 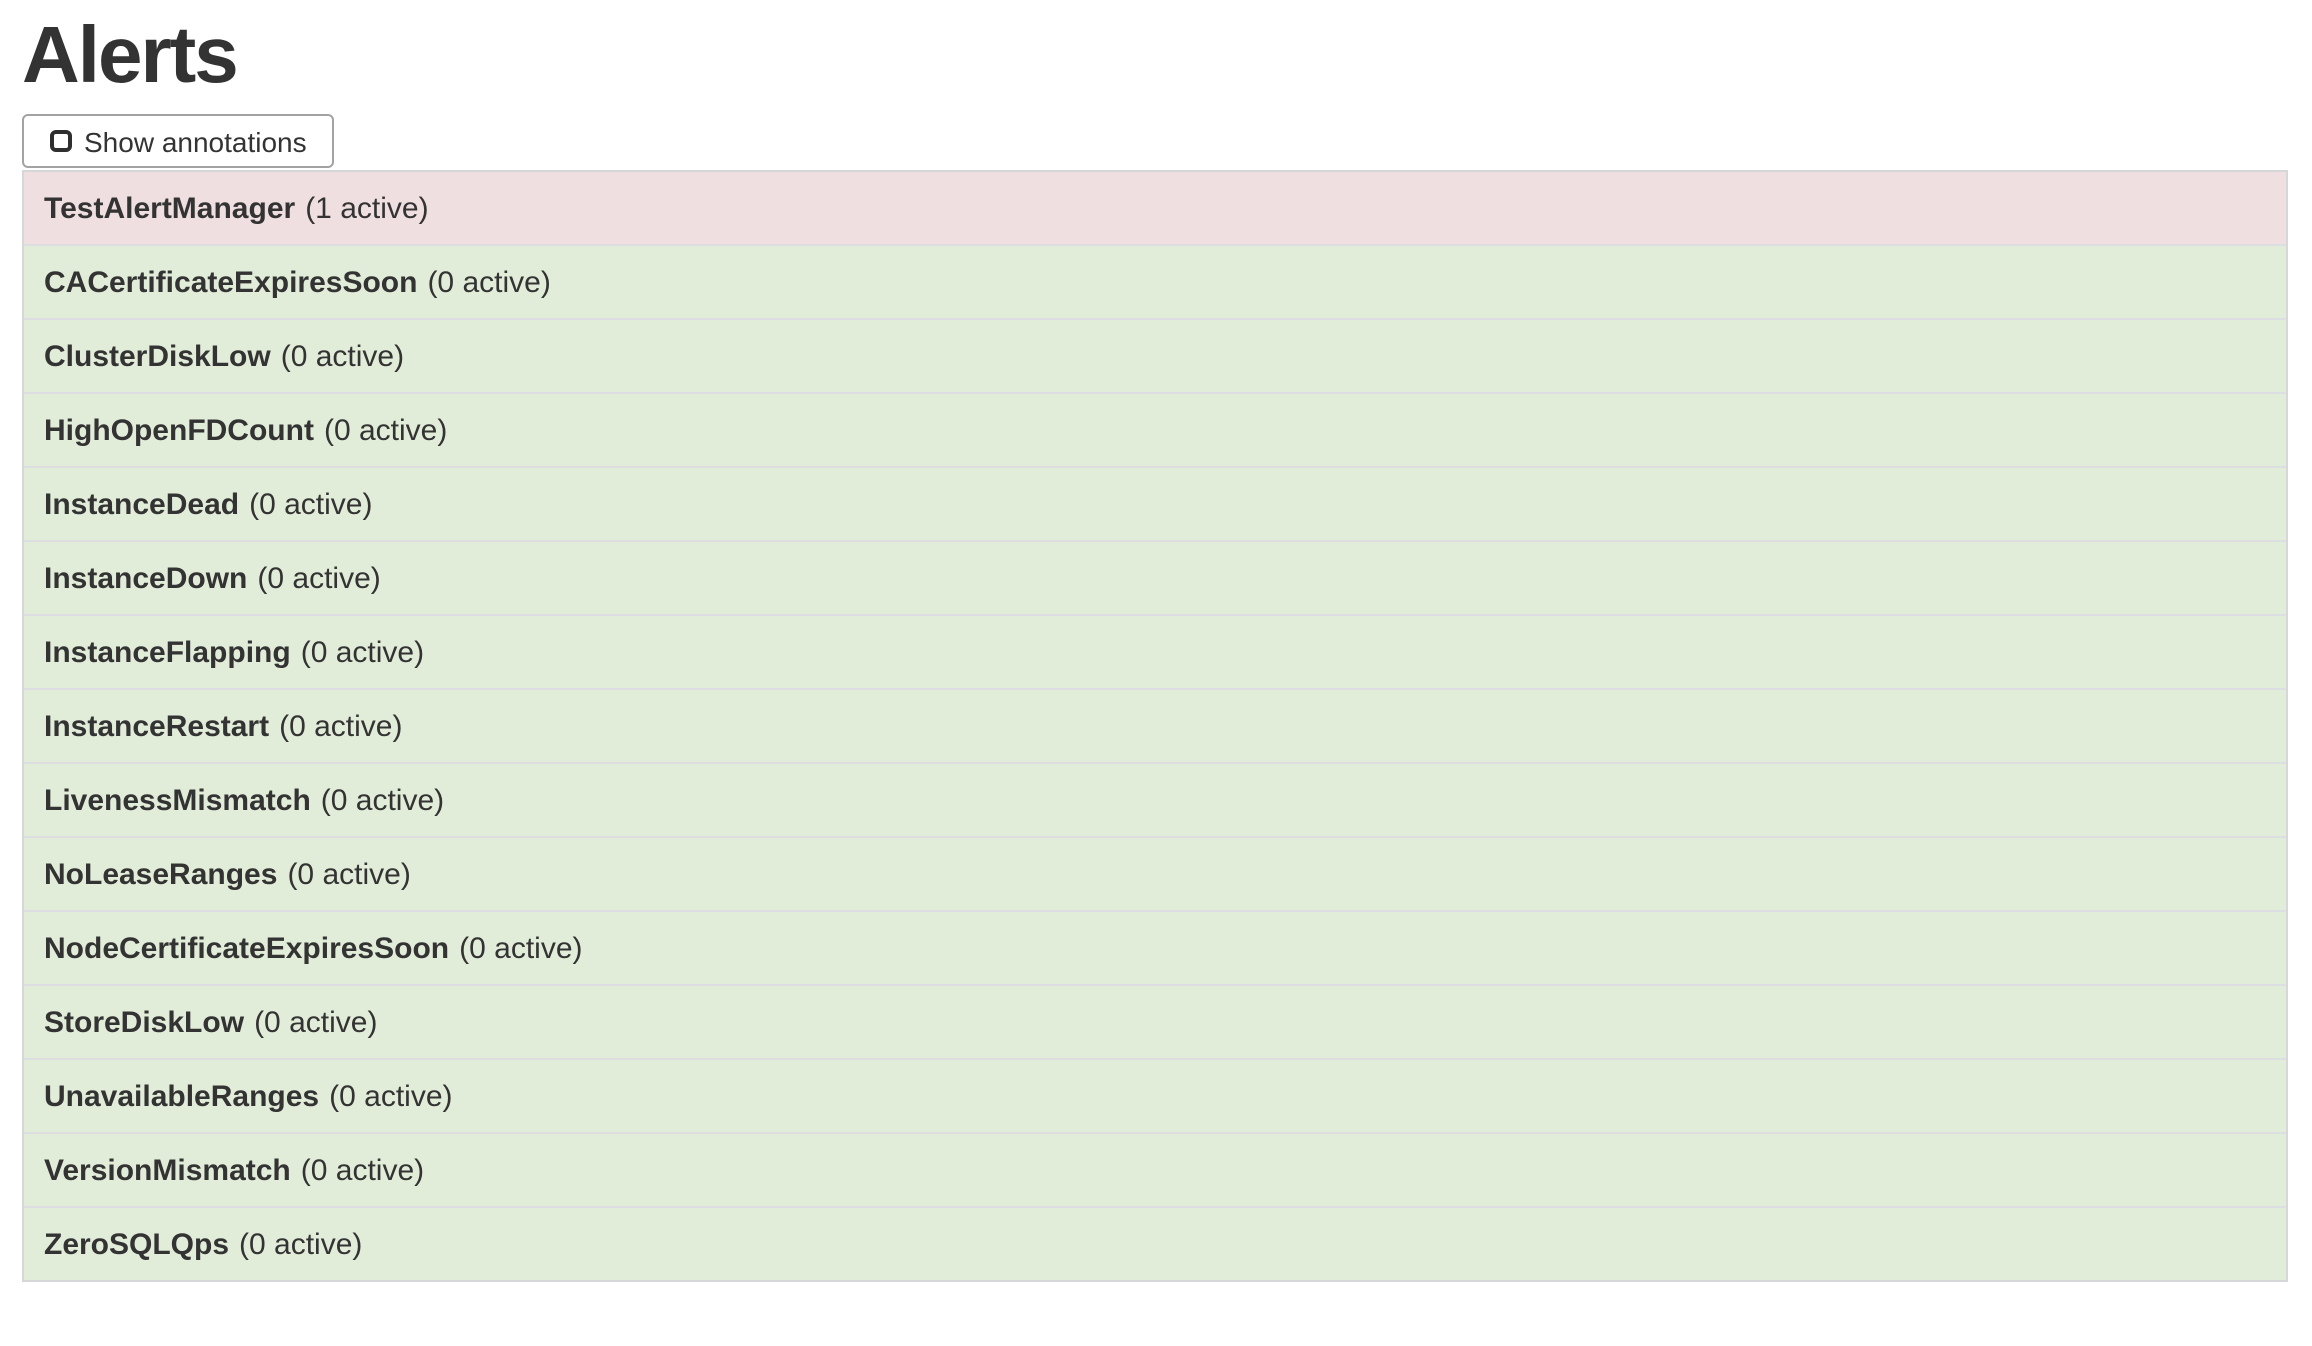 I want to click on alert-name: TestAlertManager, so click(x=170, y=208).